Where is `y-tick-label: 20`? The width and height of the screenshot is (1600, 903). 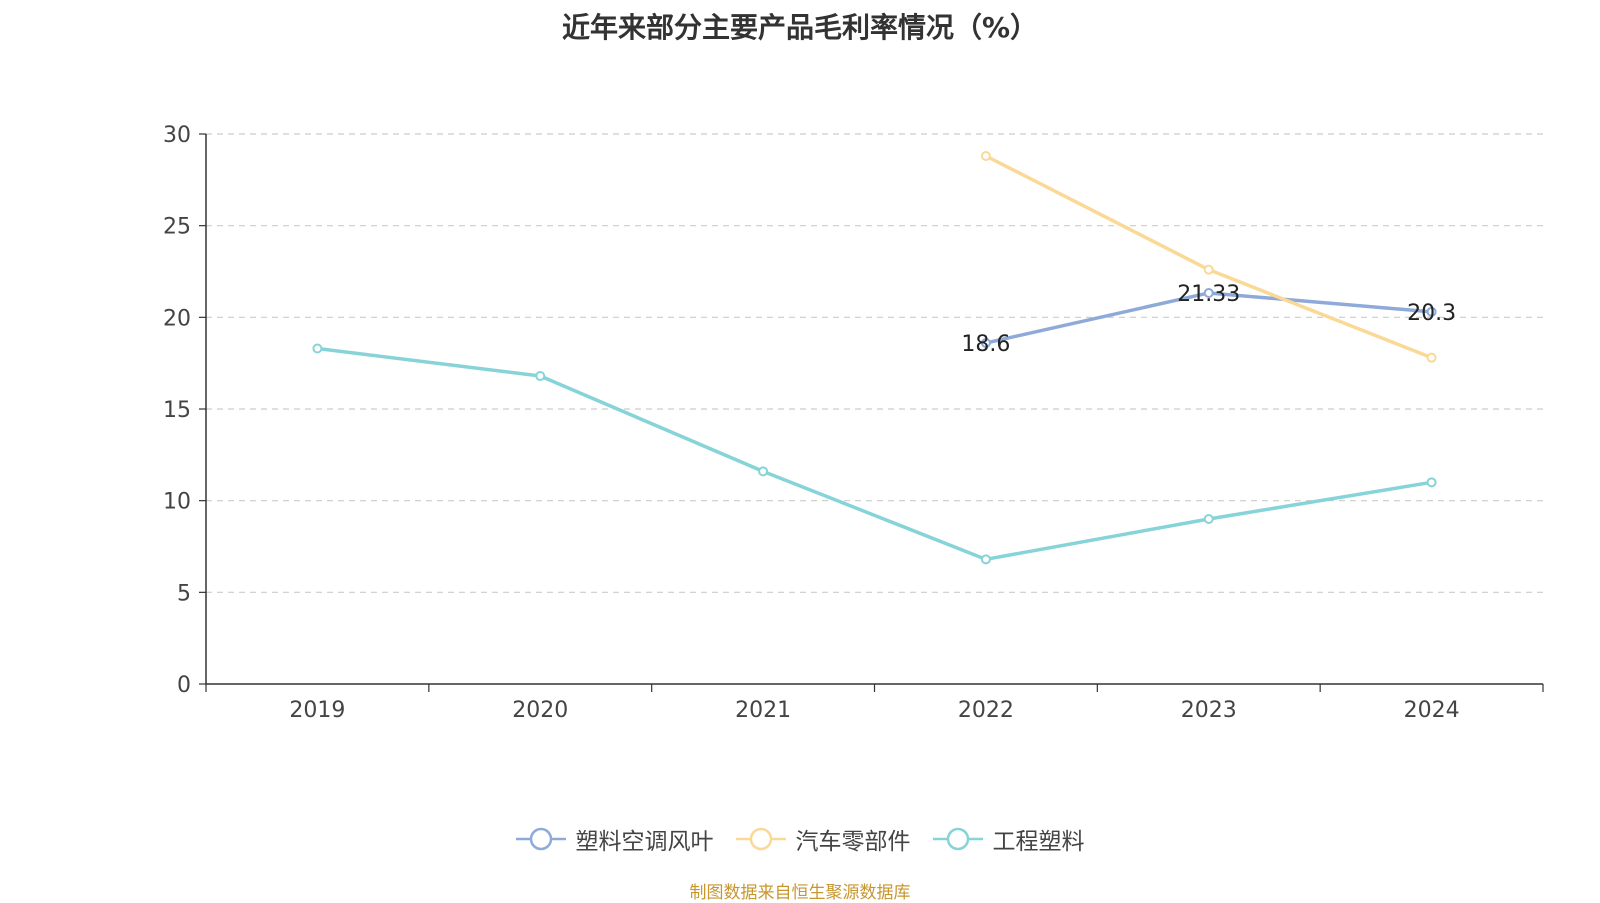 y-tick-label: 20 is located at coordinates (177, 318).